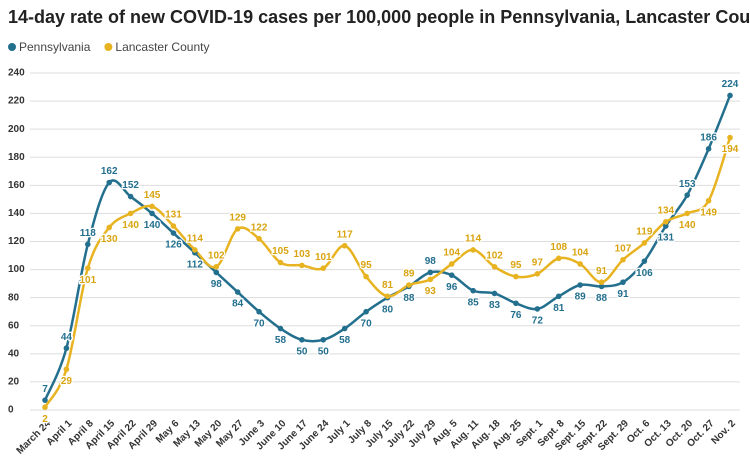 This screenshot has height=464, width=750. Describe the element at coordinates (16, 241) in the screenshot. I see `y-tick-label: 120` at that location.